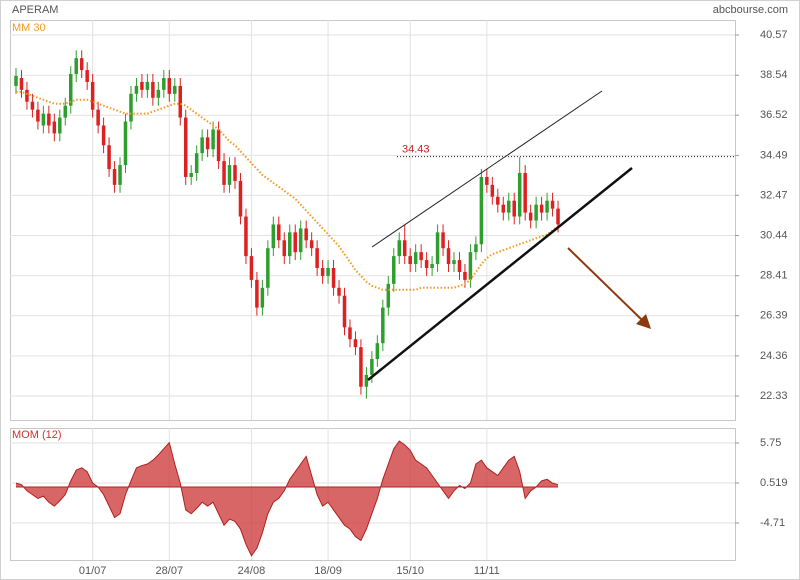 The height and width of the screenshot is (580, 800). I want to click on legend-entry: MM 30, so click(29, 28).